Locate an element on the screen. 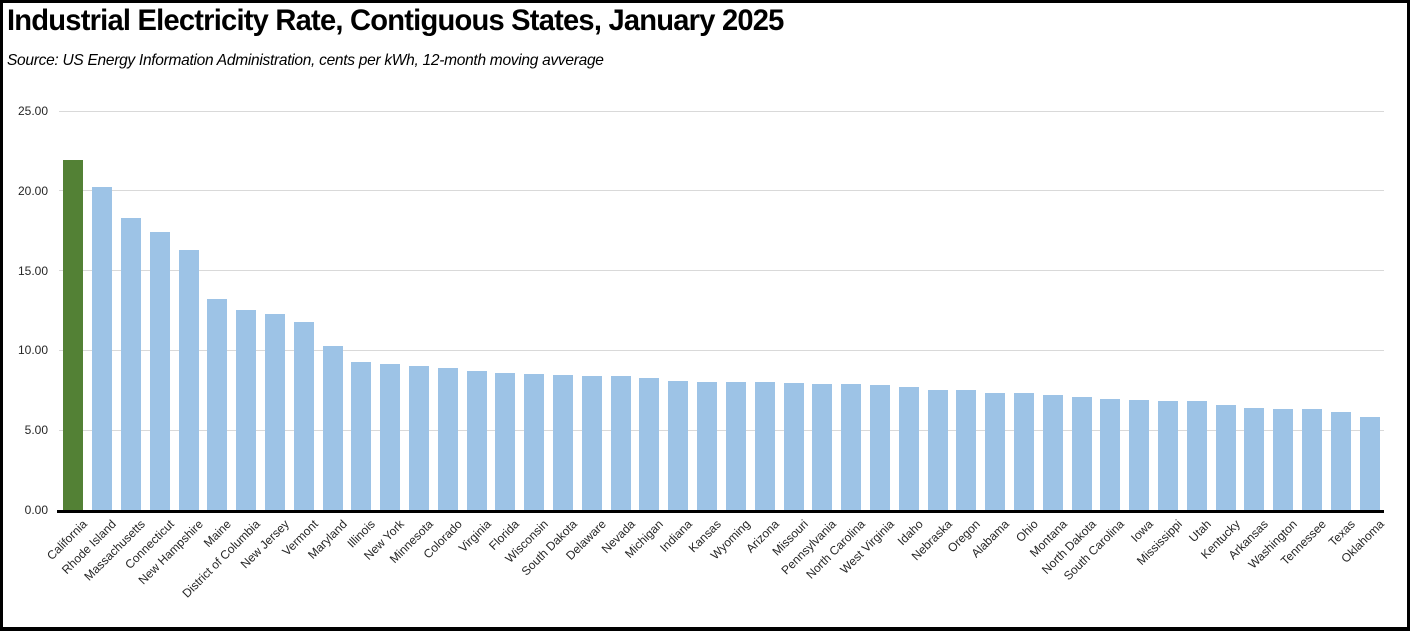  bar-montana is located at coordinates (1053, 452).